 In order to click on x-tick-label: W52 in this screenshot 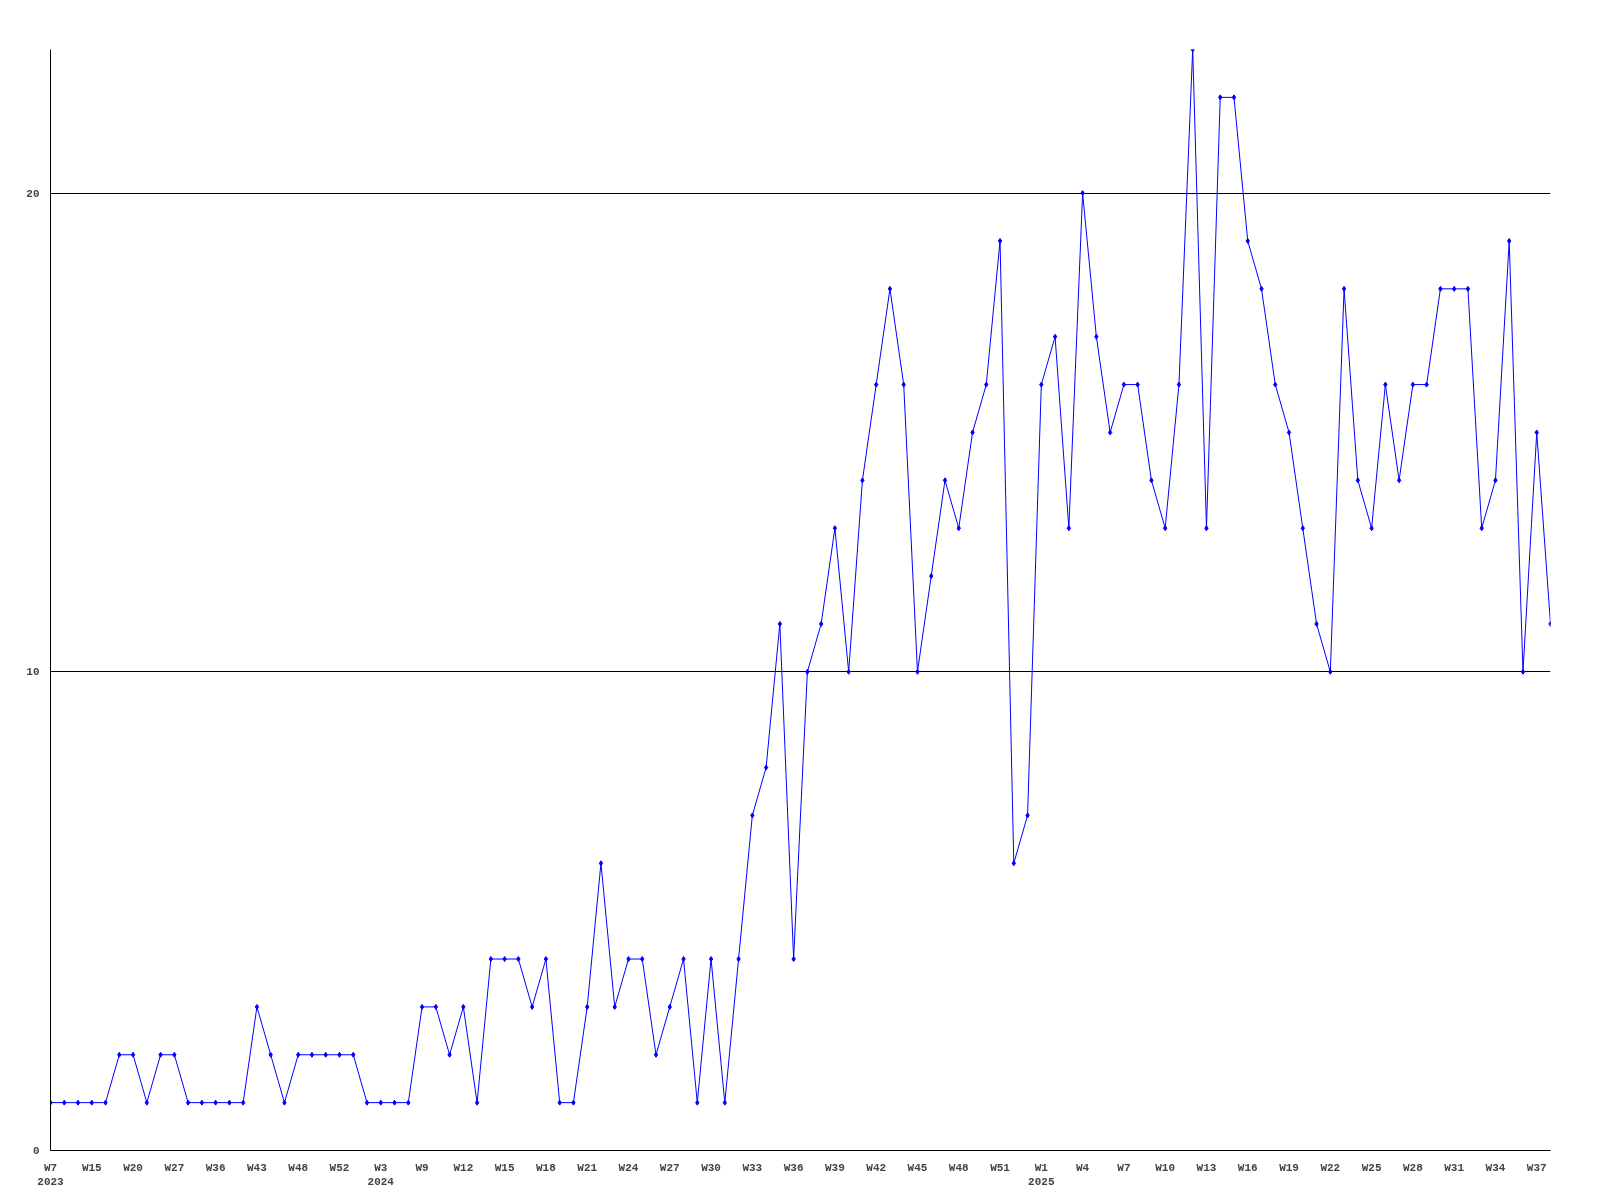, I will do `click(339, 1167)`.